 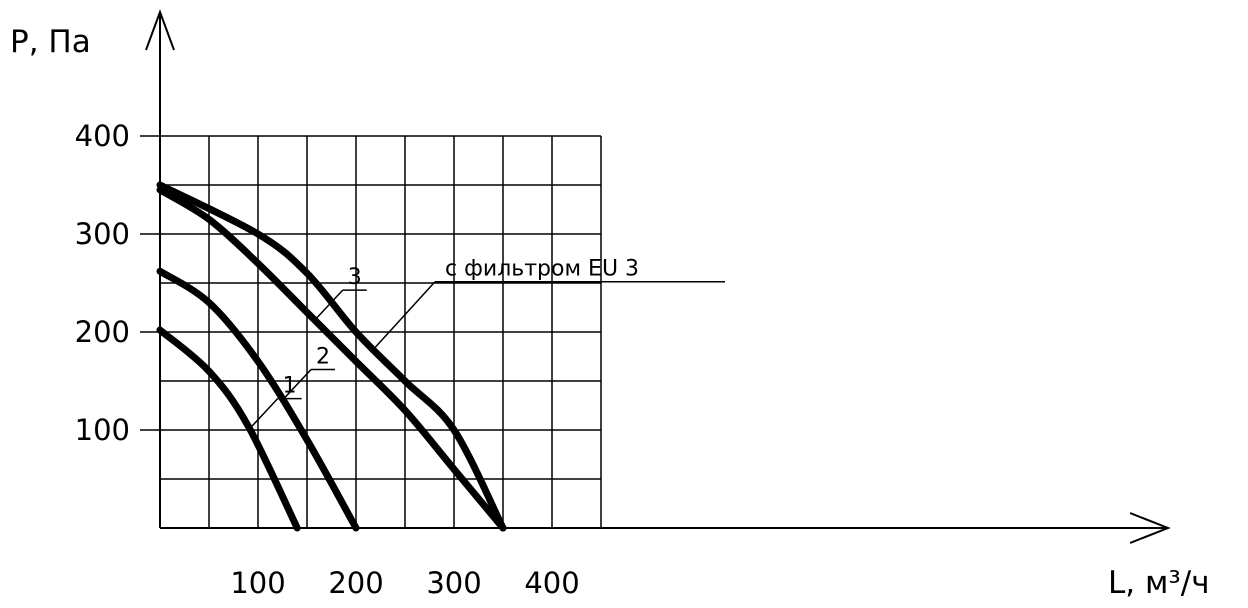 What do you see at coordinates (102, 430) in the screenshot?
I see `y-tick-label: 100` at bounding box center [102, 430].